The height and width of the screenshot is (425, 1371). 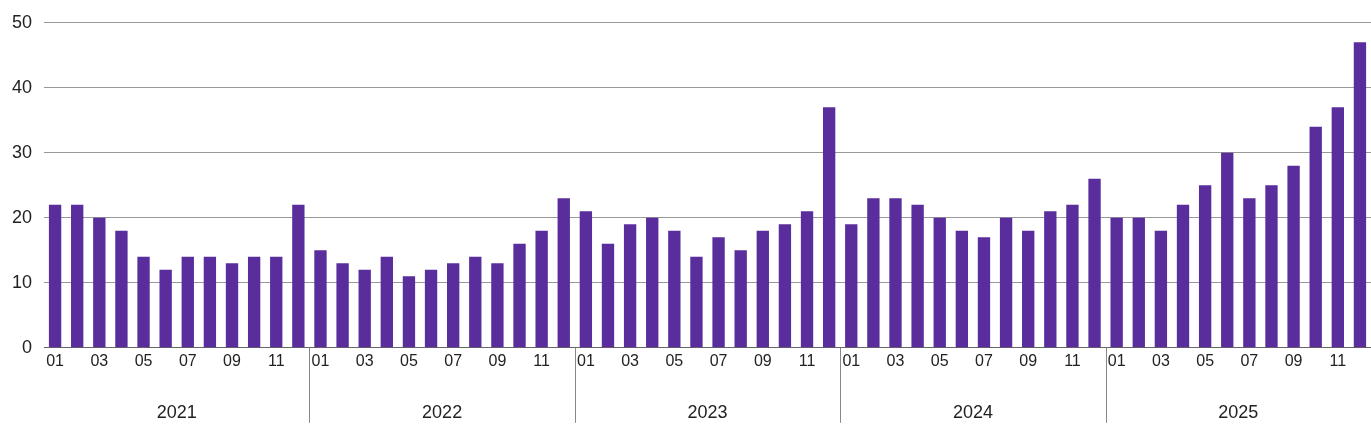 What do you see at coordinates (442, 411) in the screenshot?
I see `text: 2022` at bounding box center [442, 411].